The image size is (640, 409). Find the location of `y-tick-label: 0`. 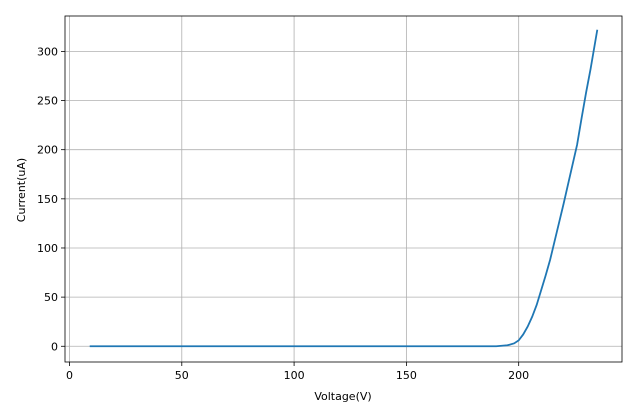

y-tick-label: 0 is located at coordinates (54, 346).